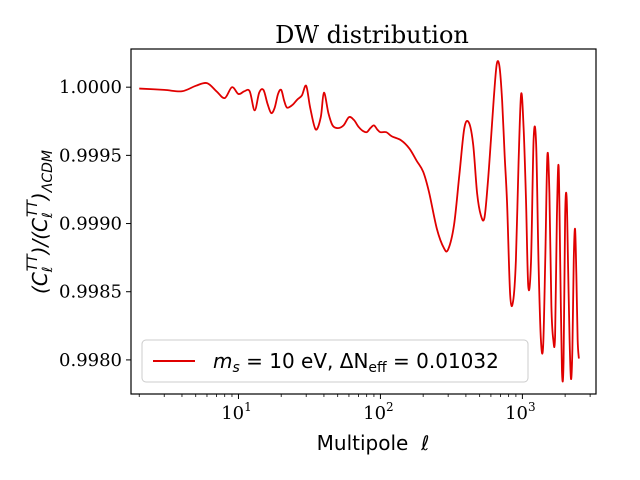  What do you see at coordinates (520, 412) in the screenshot?
I see `x-tick-label: 10³` at bounding box center [520, 412].